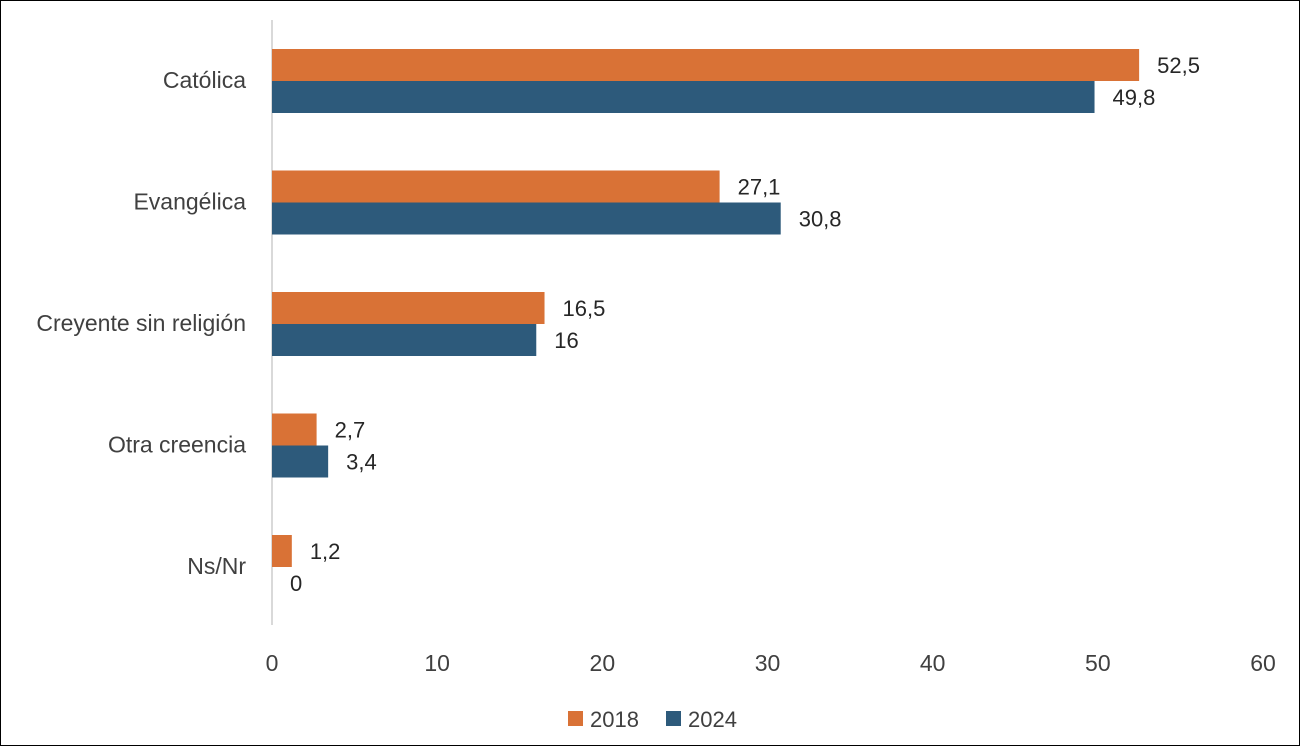 The image size is (1300, 746). I want to click on category-label: Otra creencia, so click(177, 445).